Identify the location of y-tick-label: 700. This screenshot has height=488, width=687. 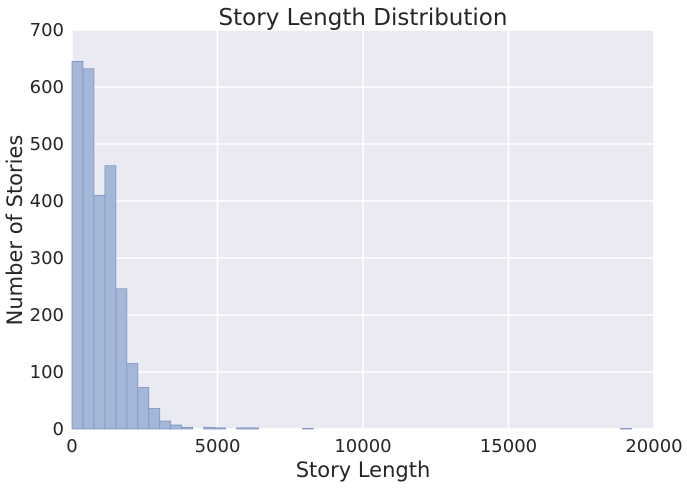
(47, 30).